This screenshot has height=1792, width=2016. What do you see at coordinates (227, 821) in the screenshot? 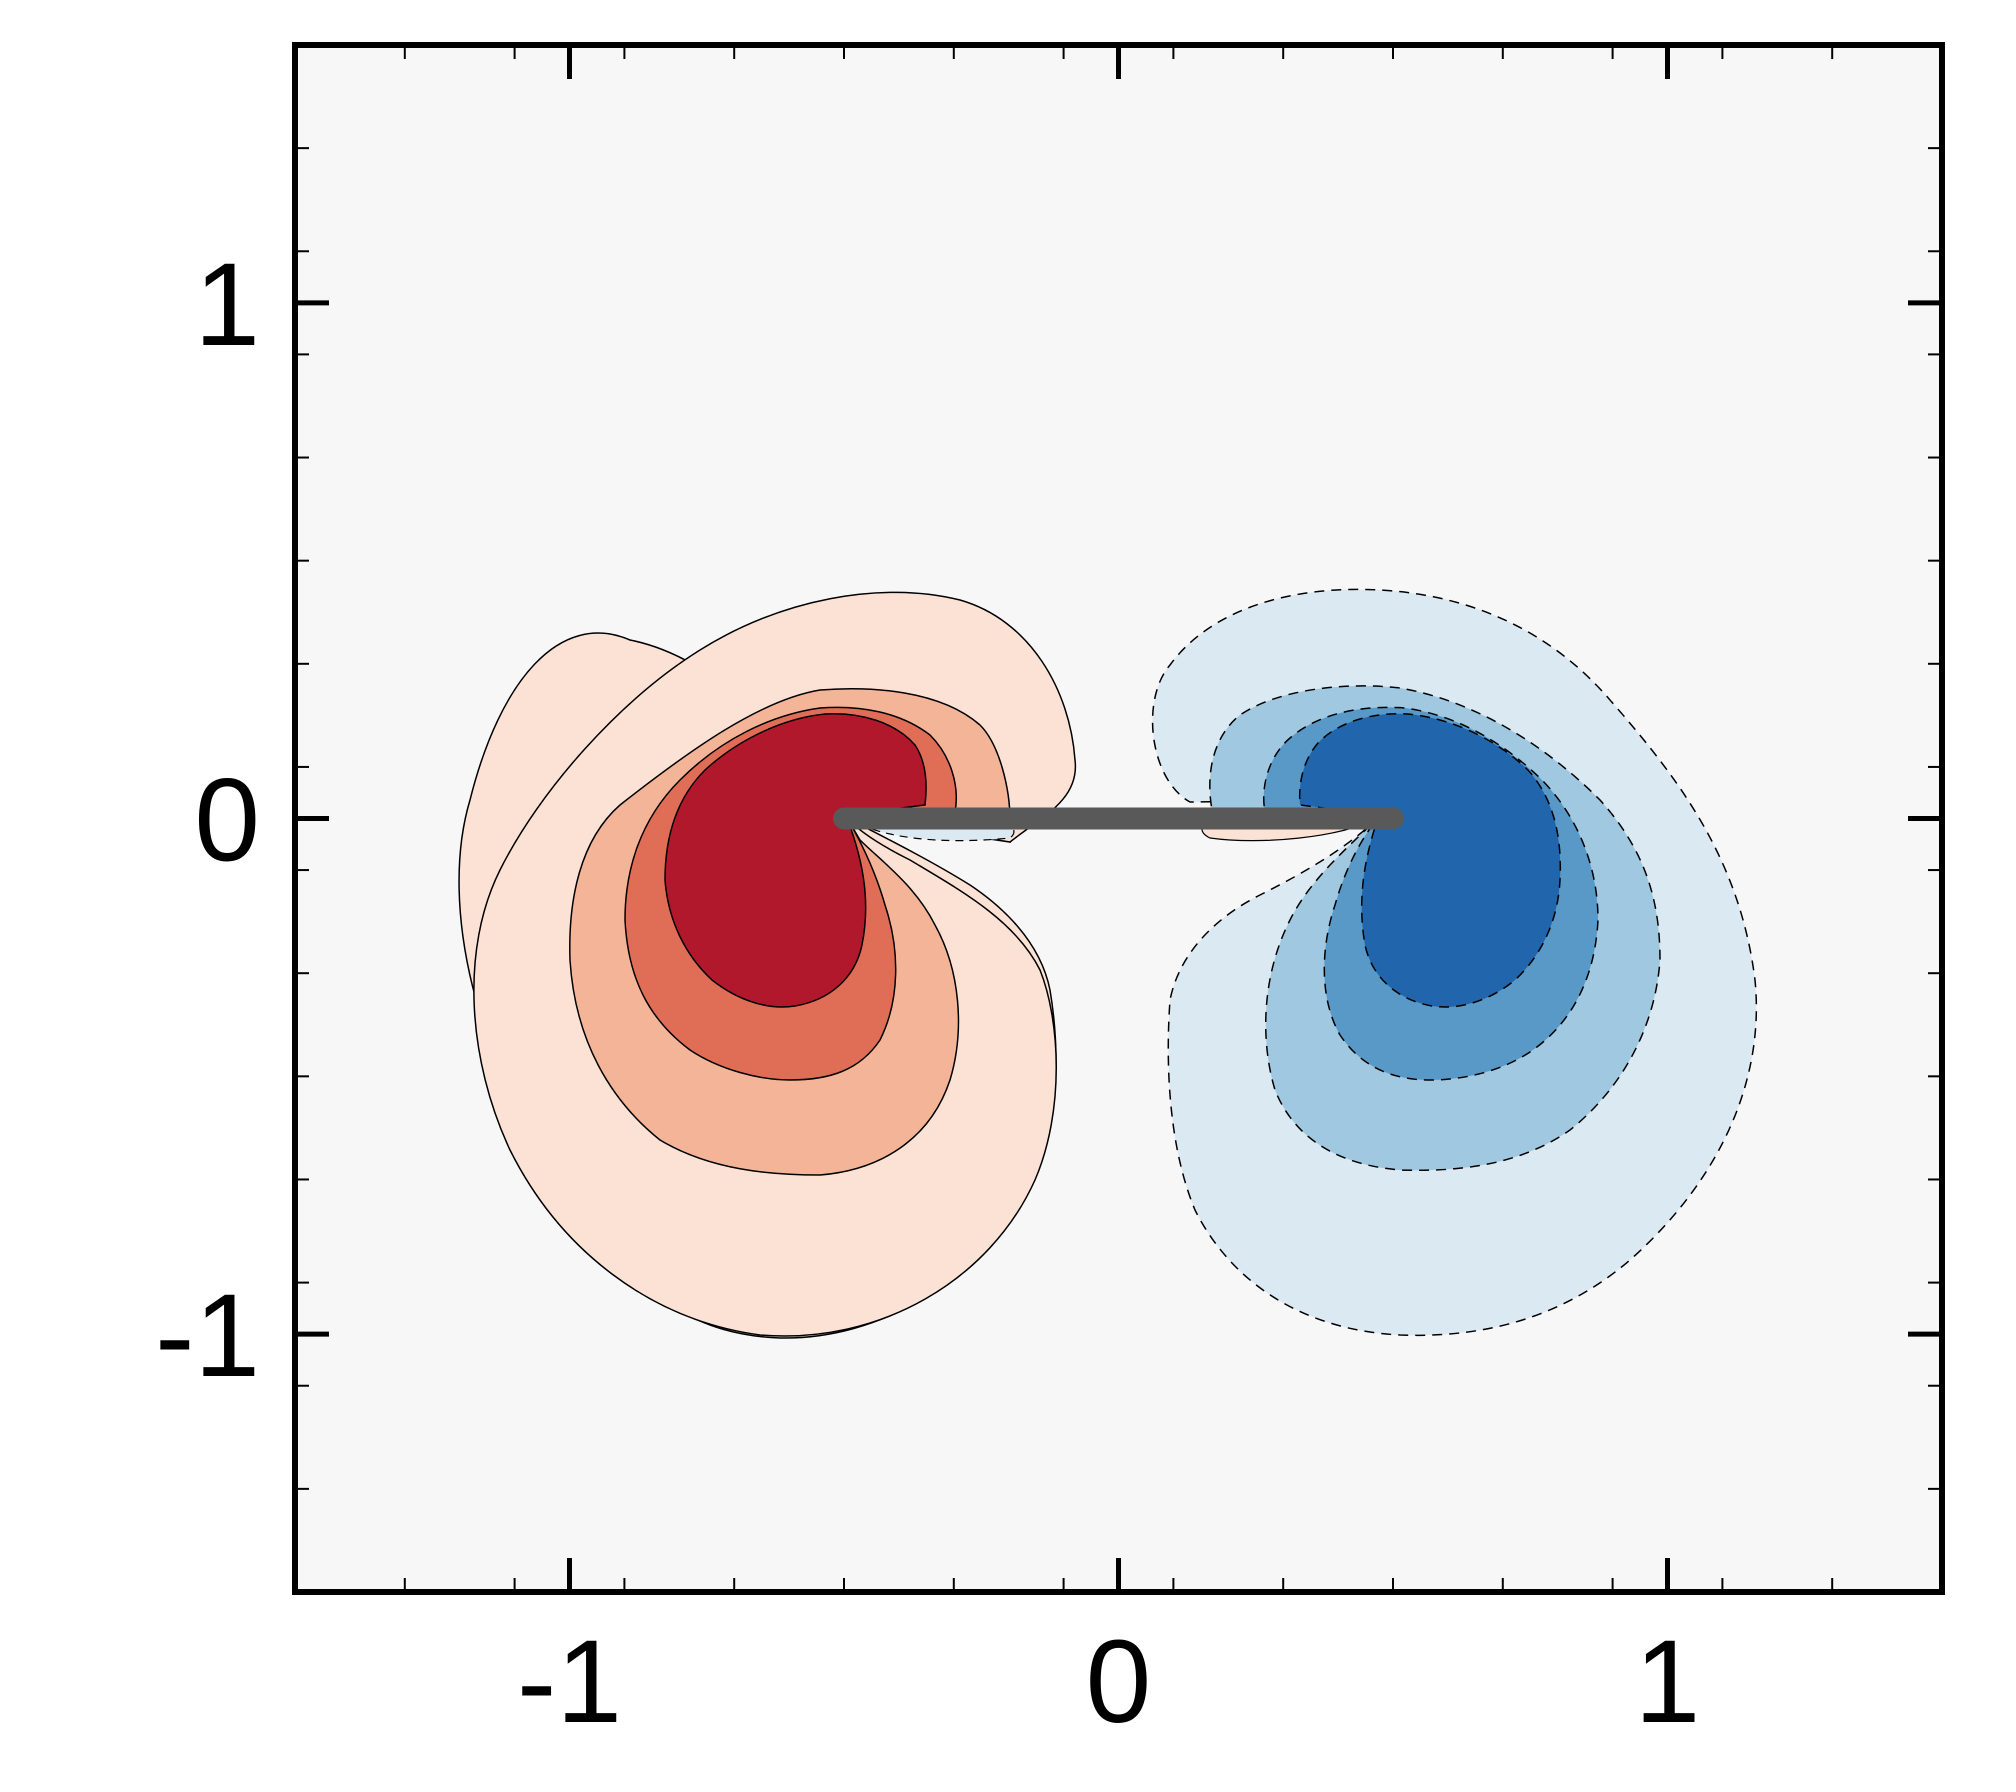
I see `y-tick-label-0: 0` at bounding box center [227, 821].